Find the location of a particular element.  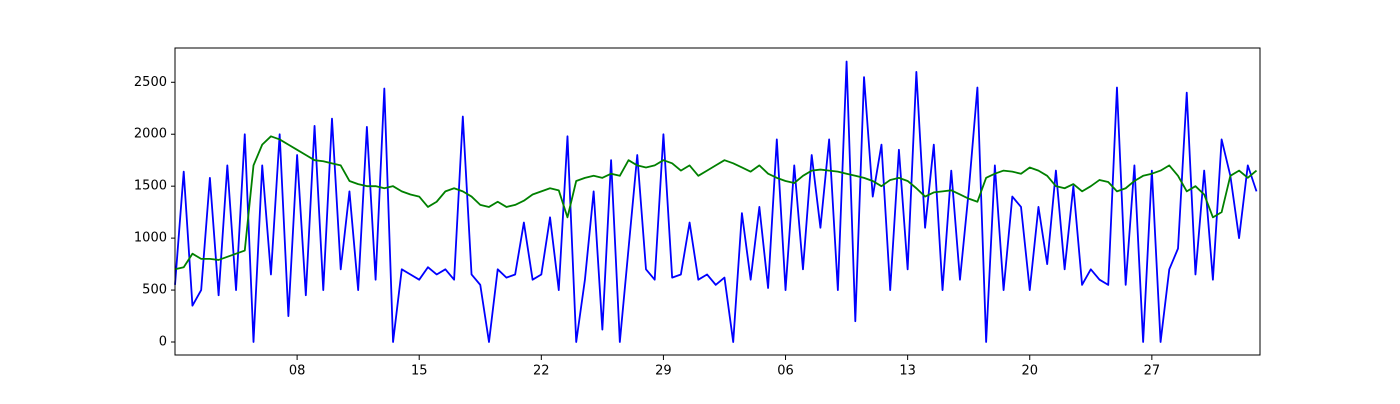

x-tick-label: 08 is located at coordinates (297, 371).